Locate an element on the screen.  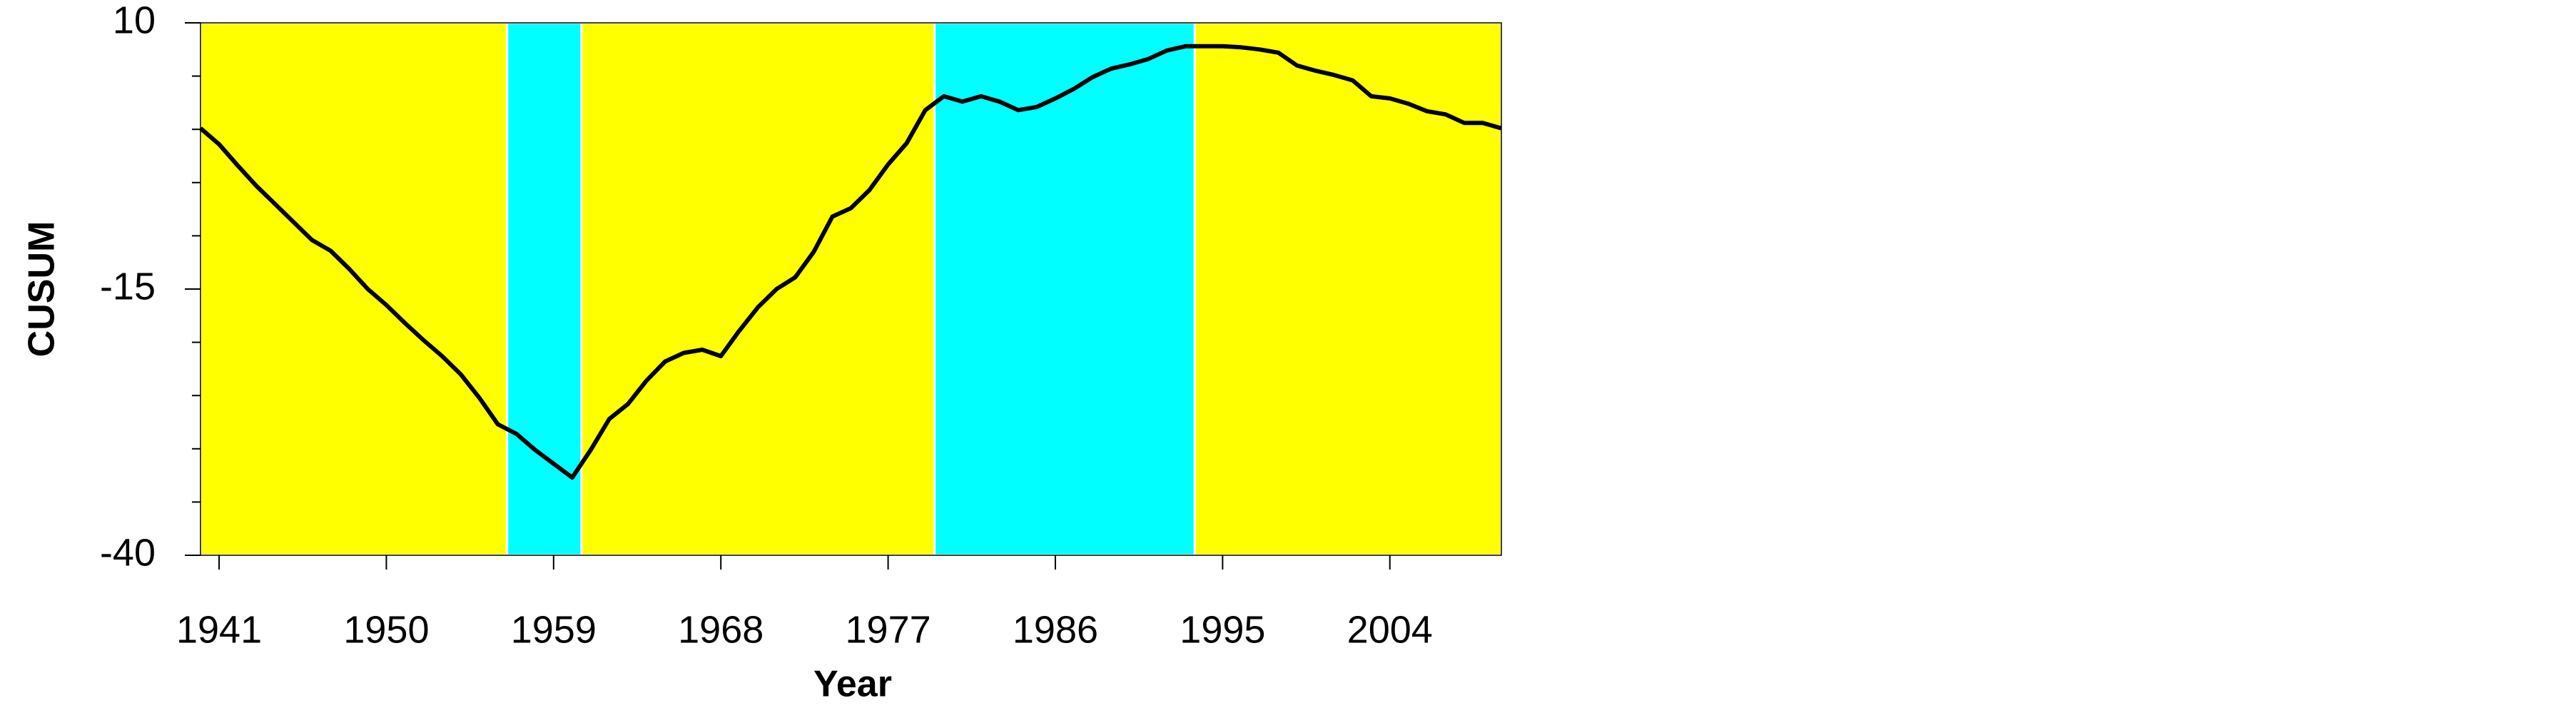
y-tick-label: 10 is located at coordinates (134, 20).